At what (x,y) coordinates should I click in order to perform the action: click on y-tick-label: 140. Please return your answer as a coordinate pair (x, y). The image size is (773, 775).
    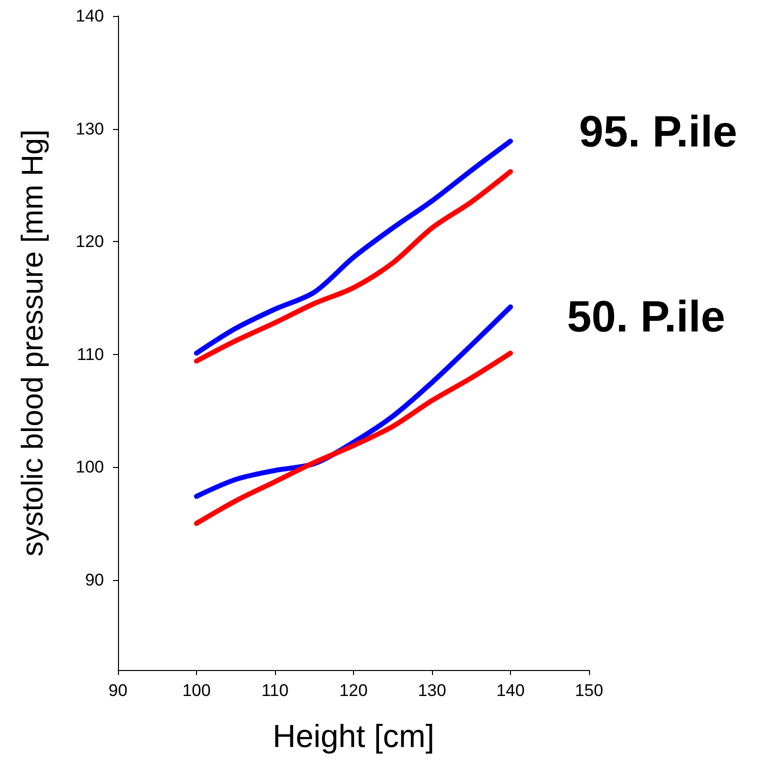
    Looking at the image, I should click on (90, 16).